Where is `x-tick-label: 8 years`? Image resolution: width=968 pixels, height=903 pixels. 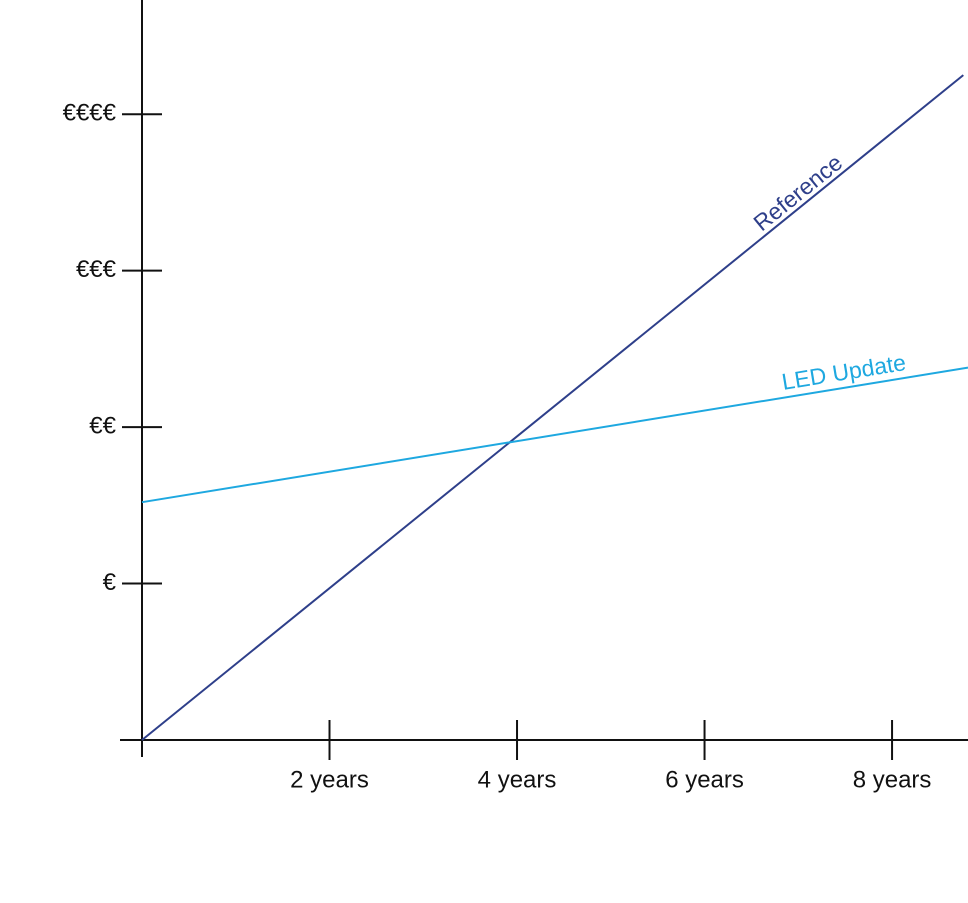
x-tick-label: 8 years is located at coordinates (892, 779).